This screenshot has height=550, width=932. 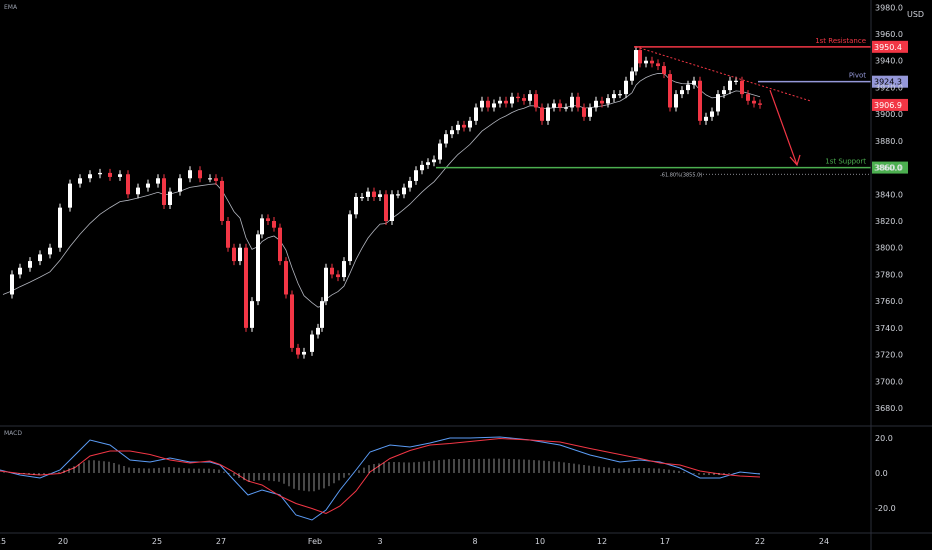 I want to click on arrow-head, so click(x=795, y=160).